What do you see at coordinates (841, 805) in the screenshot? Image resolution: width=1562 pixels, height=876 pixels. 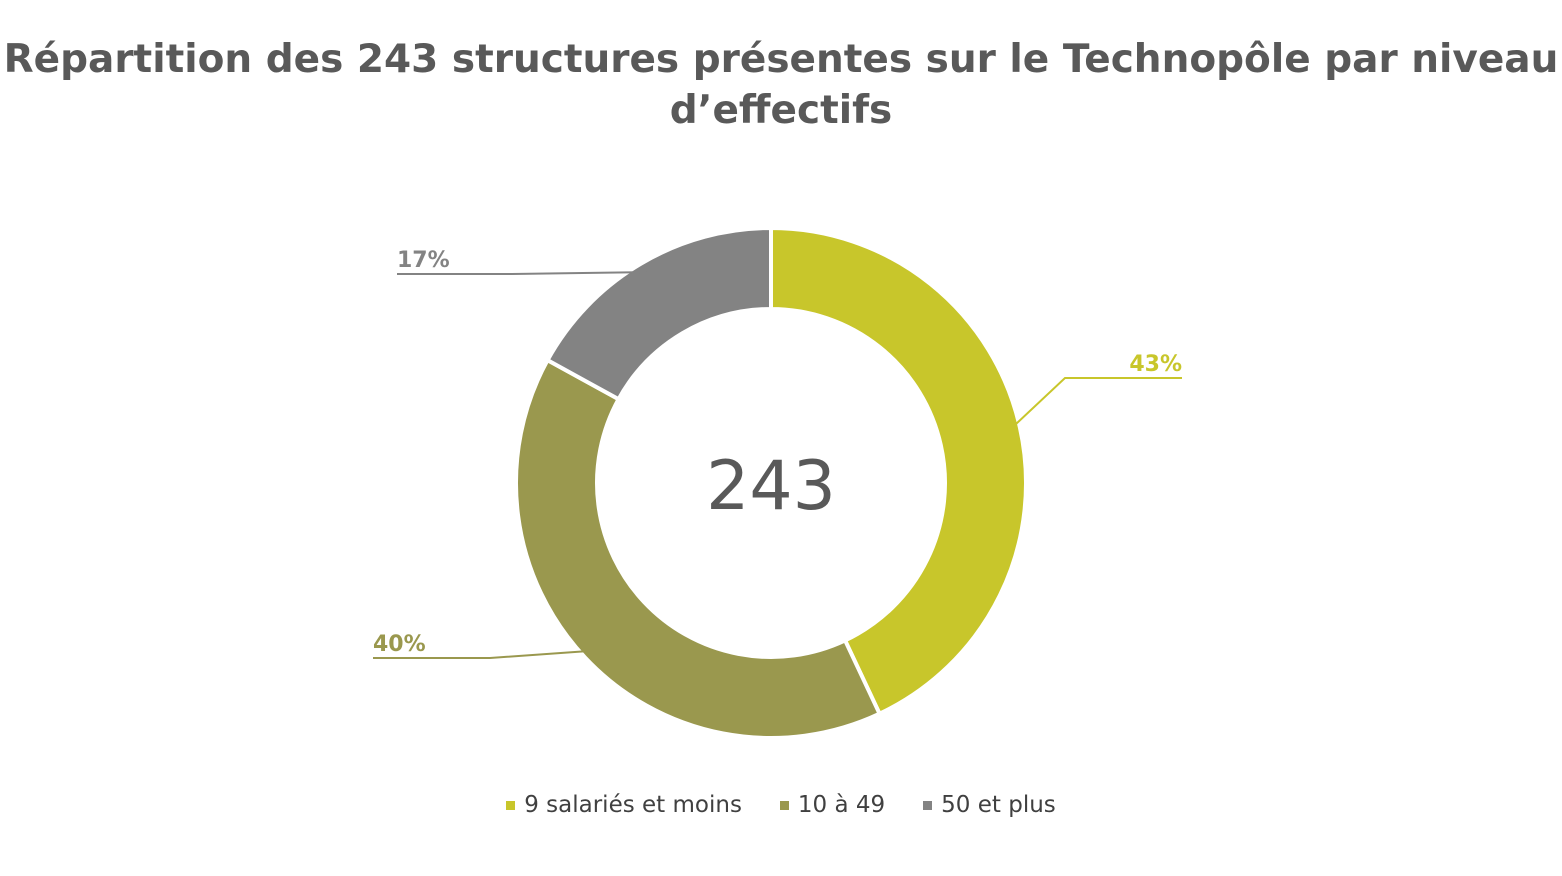 I see `legend-label: 10 à 49` at bounding box center [841, 805].